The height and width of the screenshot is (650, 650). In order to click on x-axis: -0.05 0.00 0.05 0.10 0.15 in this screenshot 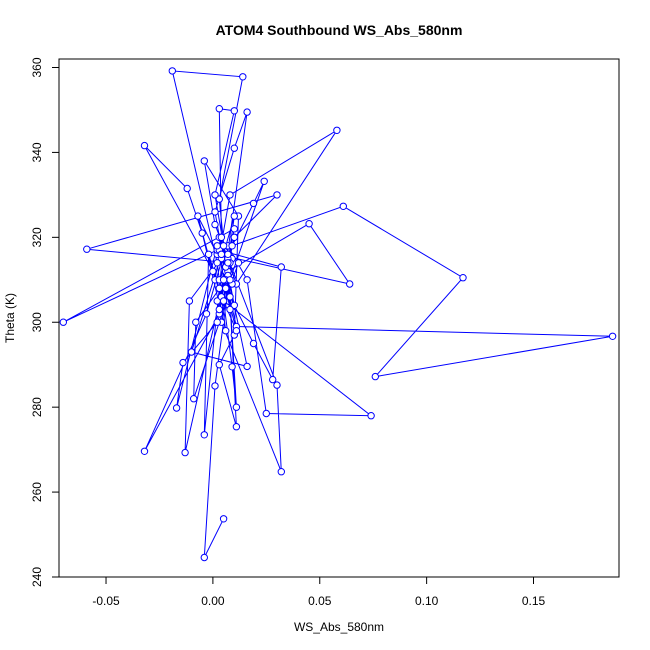, I will do `click(319, 592)`.